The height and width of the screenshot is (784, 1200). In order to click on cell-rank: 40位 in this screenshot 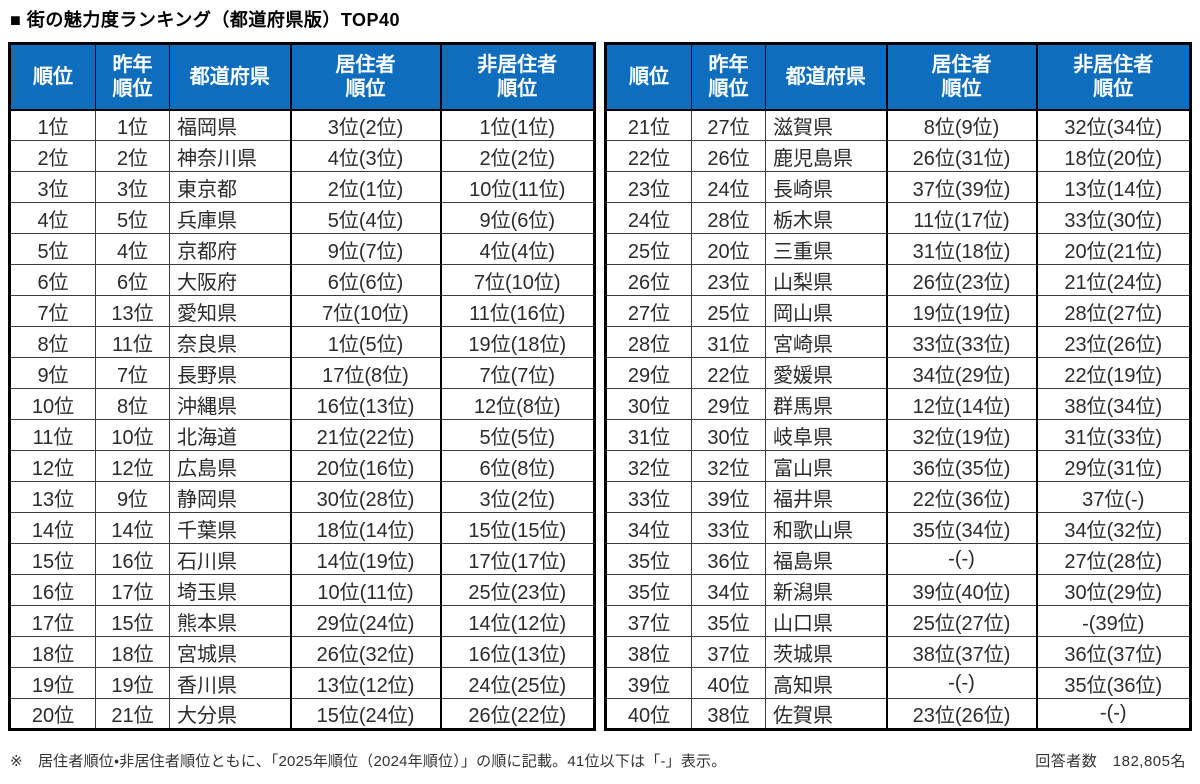, I will do `click(648, 714)`.